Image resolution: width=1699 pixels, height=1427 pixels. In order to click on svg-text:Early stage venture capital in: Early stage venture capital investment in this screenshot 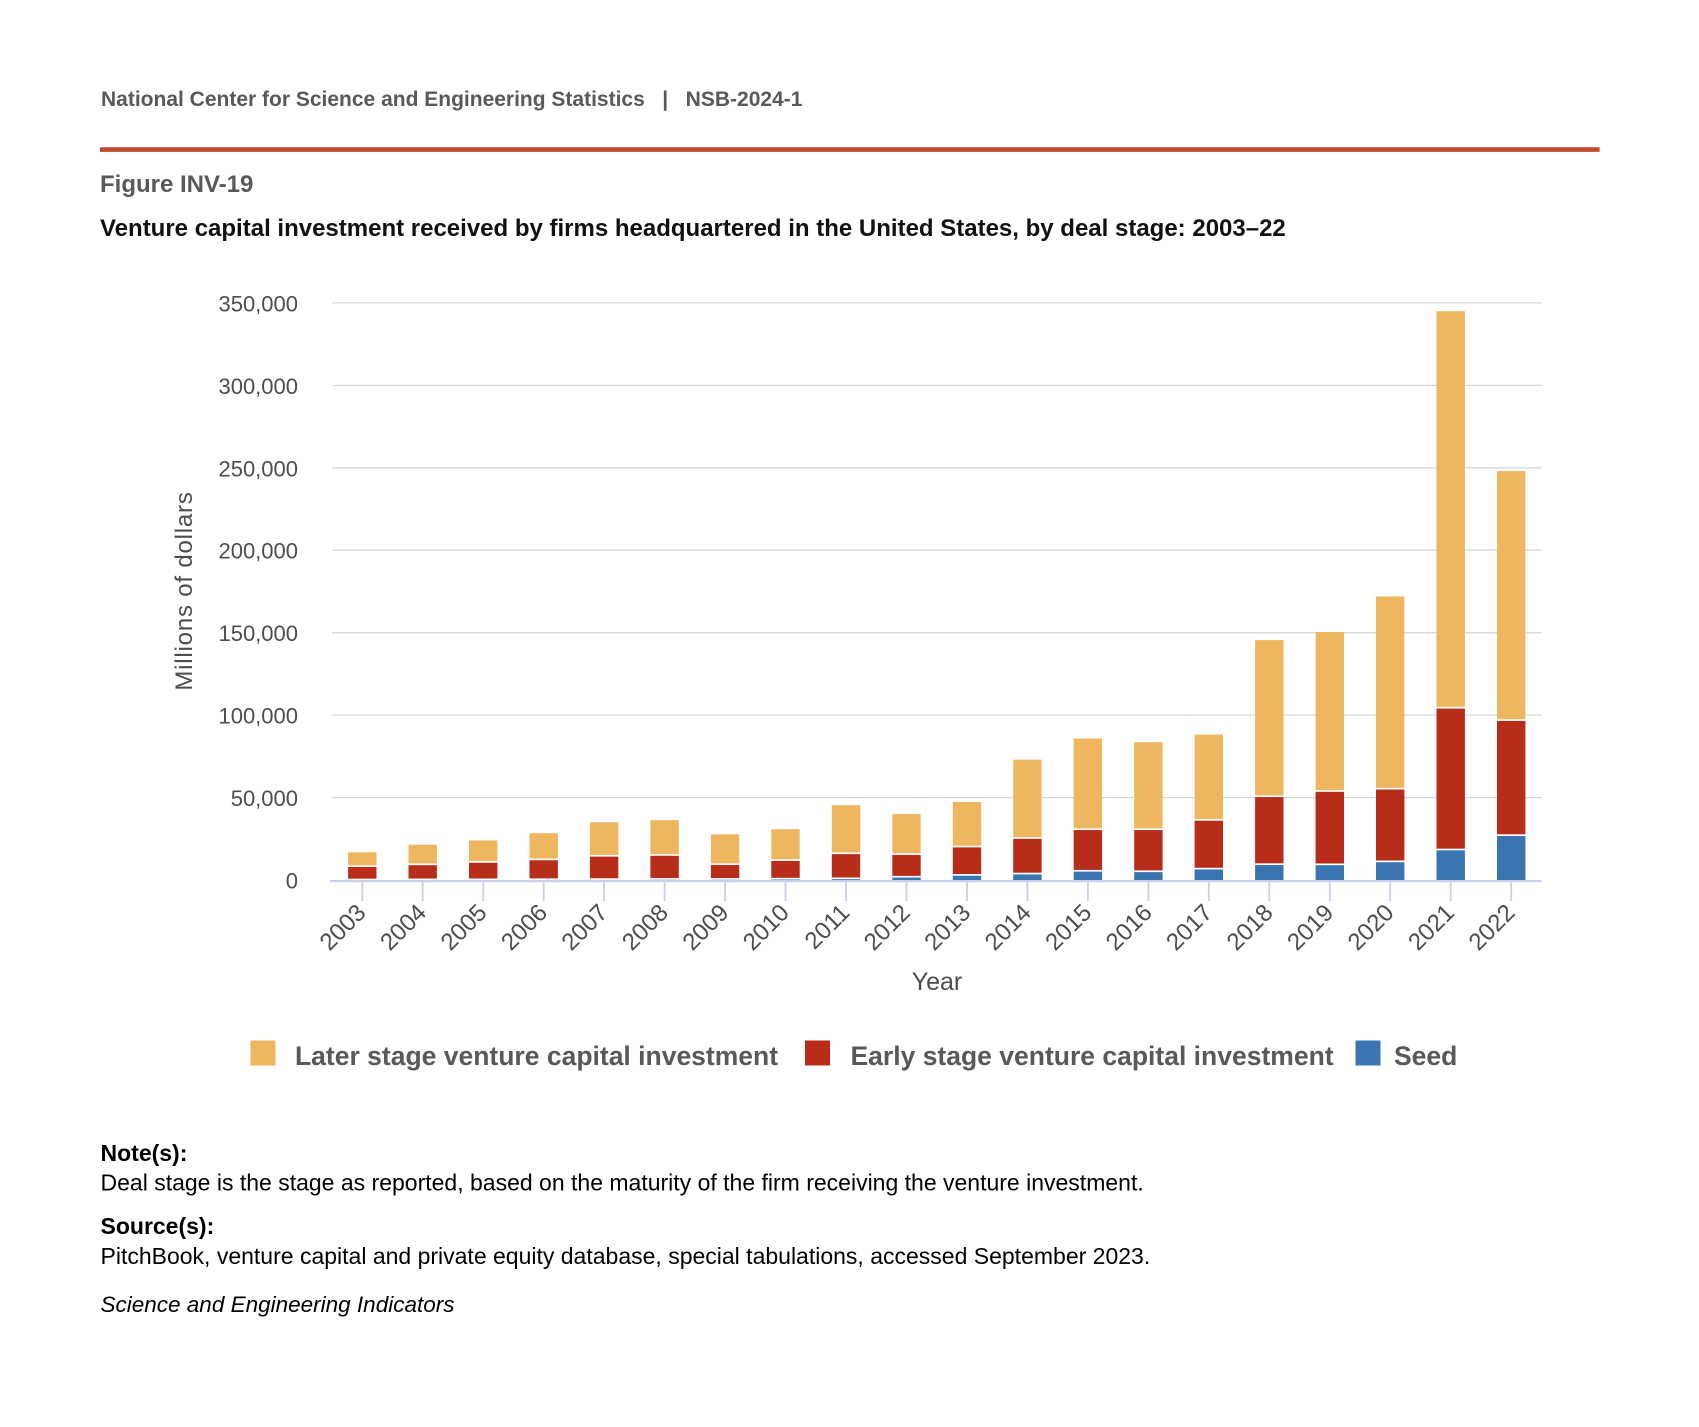, I will do `click(1092, 1056)`.